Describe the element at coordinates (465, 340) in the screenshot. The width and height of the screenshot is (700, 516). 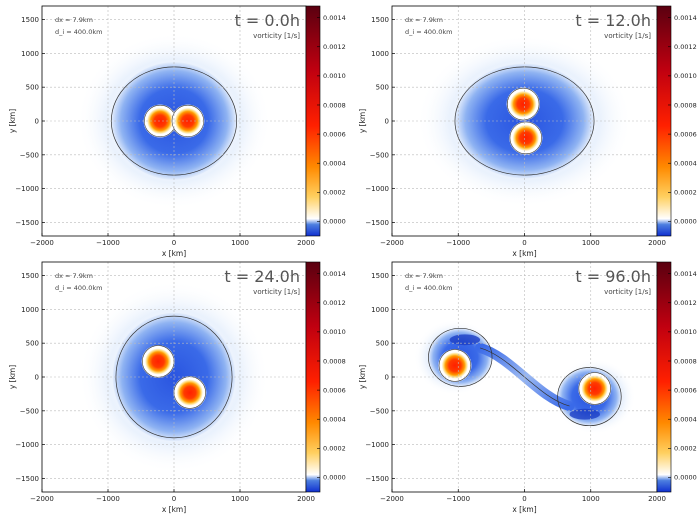
I see `negative-core-left` at that location.